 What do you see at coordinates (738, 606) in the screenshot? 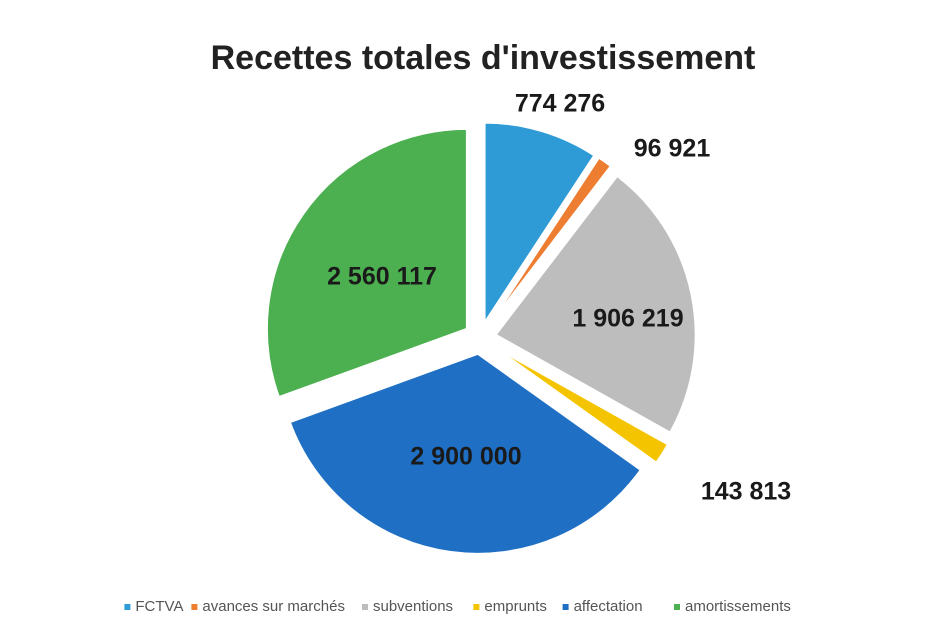
I see `legend-label: amortissements` at bounding box center [738, 606].